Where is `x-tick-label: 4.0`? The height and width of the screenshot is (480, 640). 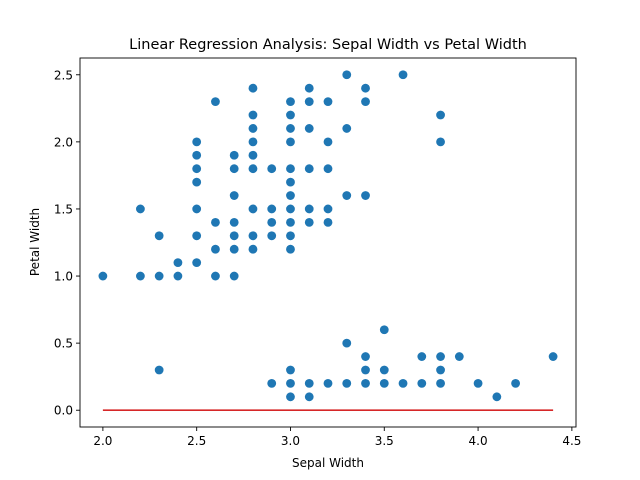 x-tick-label: 4.0 is located at coordinates (478, 441).